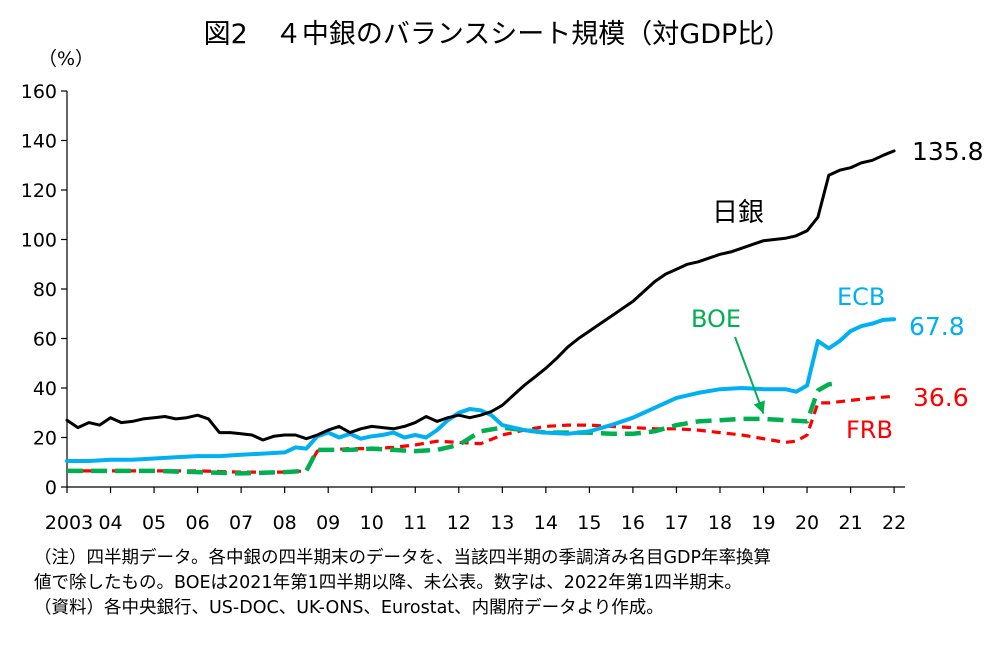 The height and width of the screenshot is (650, 995). I want to click on x-tick-label: 09, so click(328, 523).